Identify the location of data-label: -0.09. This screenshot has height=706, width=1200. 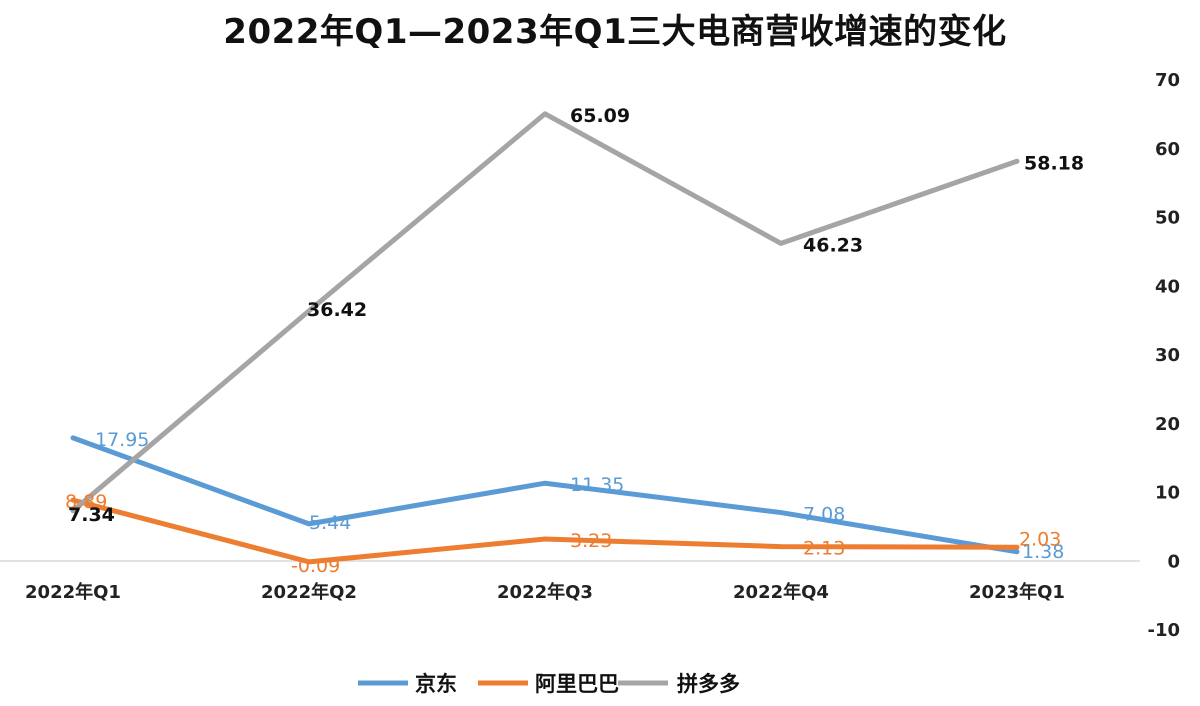
(315, 566).